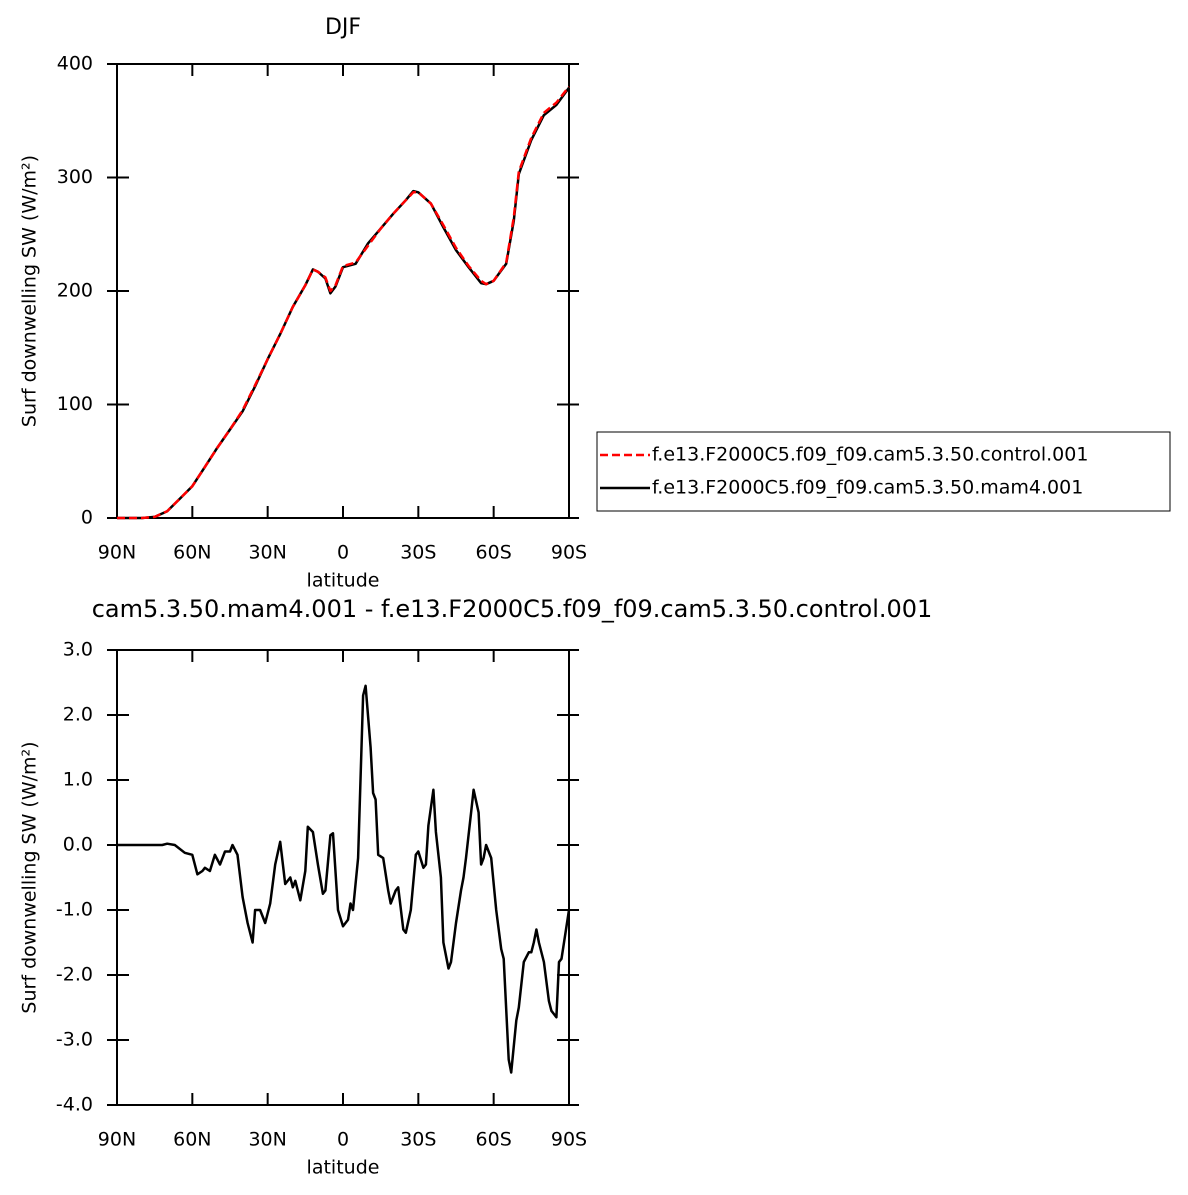 This screenshot has width=1188, height=1195. What do you see at coordinates (87, 518) in the screenshot?
I see `y-tick-label: 0` at bounding box center [87, 518].